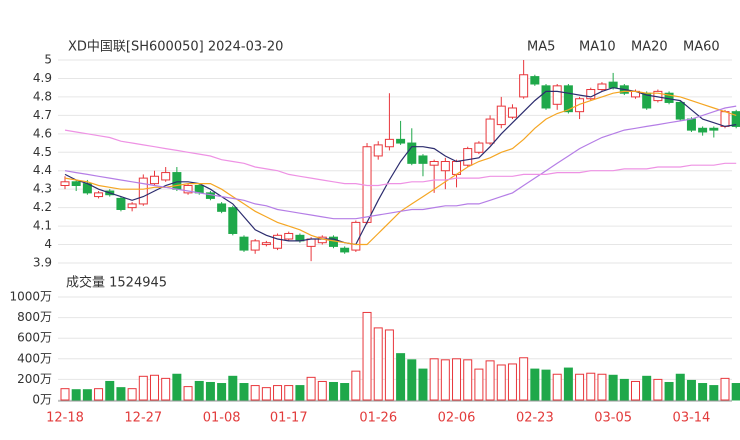 This screenshot has height=440, width=740. I want to click on x-tick-label: 12-27, so click(143, 418).